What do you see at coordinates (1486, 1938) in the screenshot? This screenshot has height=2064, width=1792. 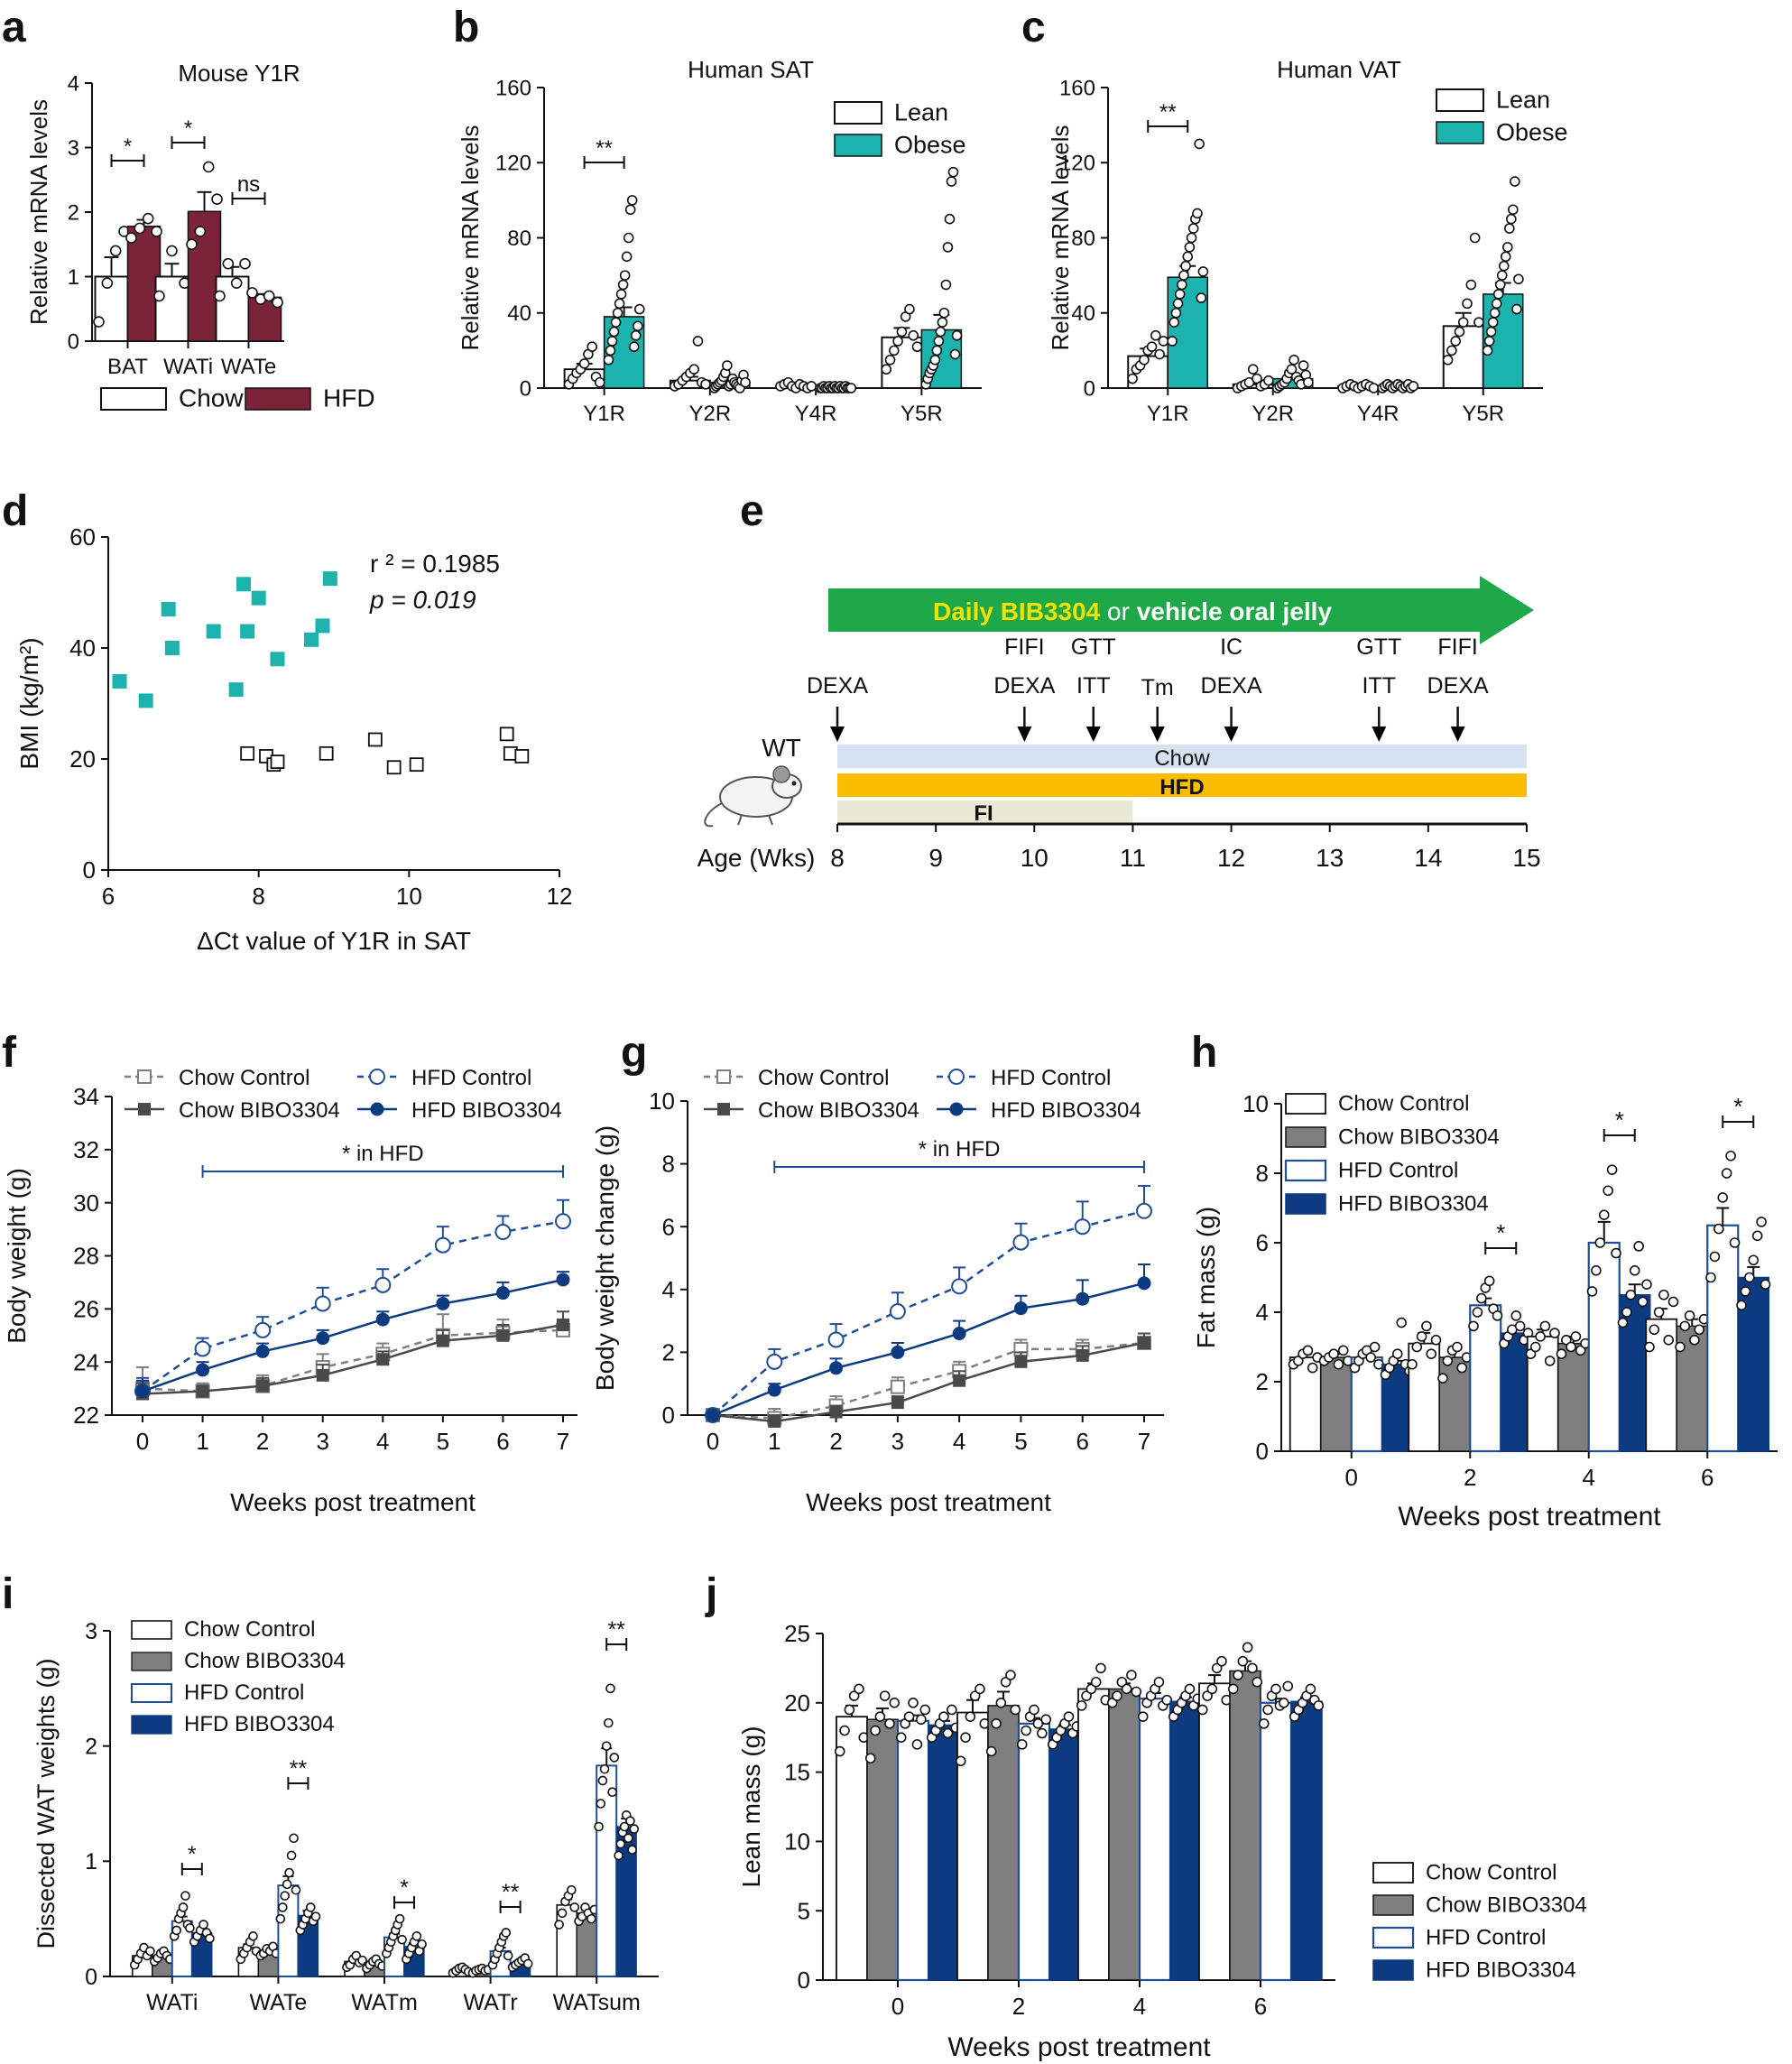 I see `legend-label: HFD Control` at bounding box center [1486, 1938].